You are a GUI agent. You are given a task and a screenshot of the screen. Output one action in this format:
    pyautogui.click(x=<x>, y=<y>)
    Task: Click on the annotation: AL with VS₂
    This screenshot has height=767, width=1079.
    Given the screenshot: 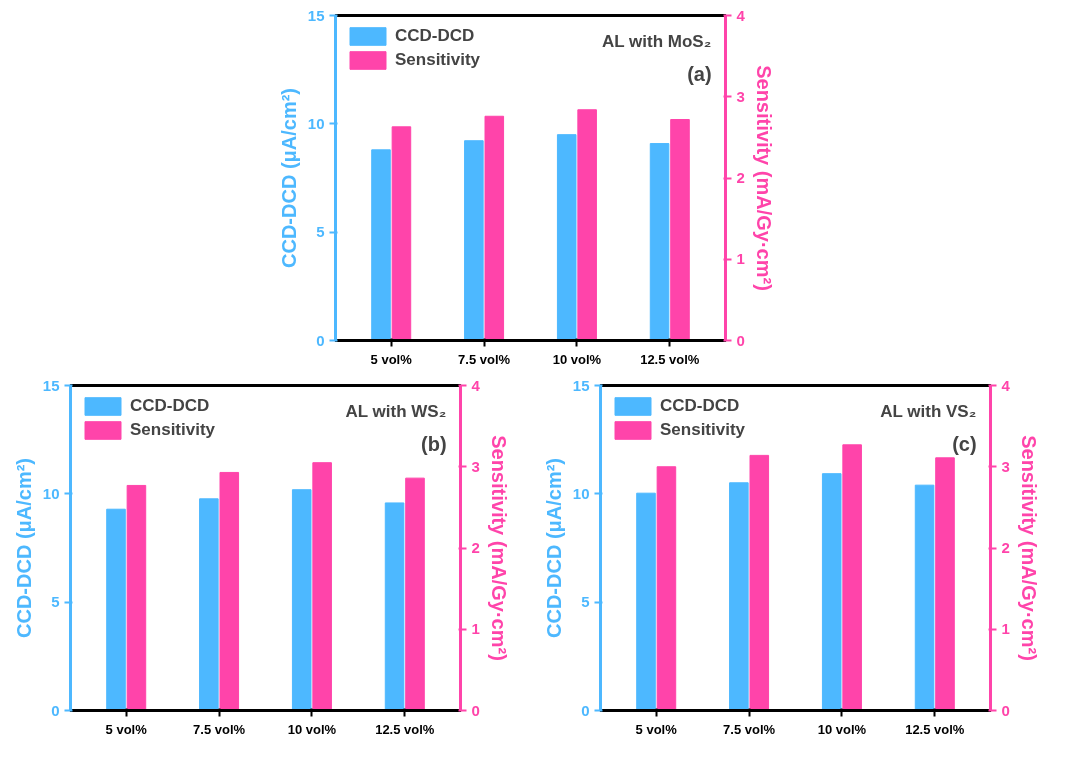 What is the action you would take?
    pyautogui.click(x=928, y=411)
    